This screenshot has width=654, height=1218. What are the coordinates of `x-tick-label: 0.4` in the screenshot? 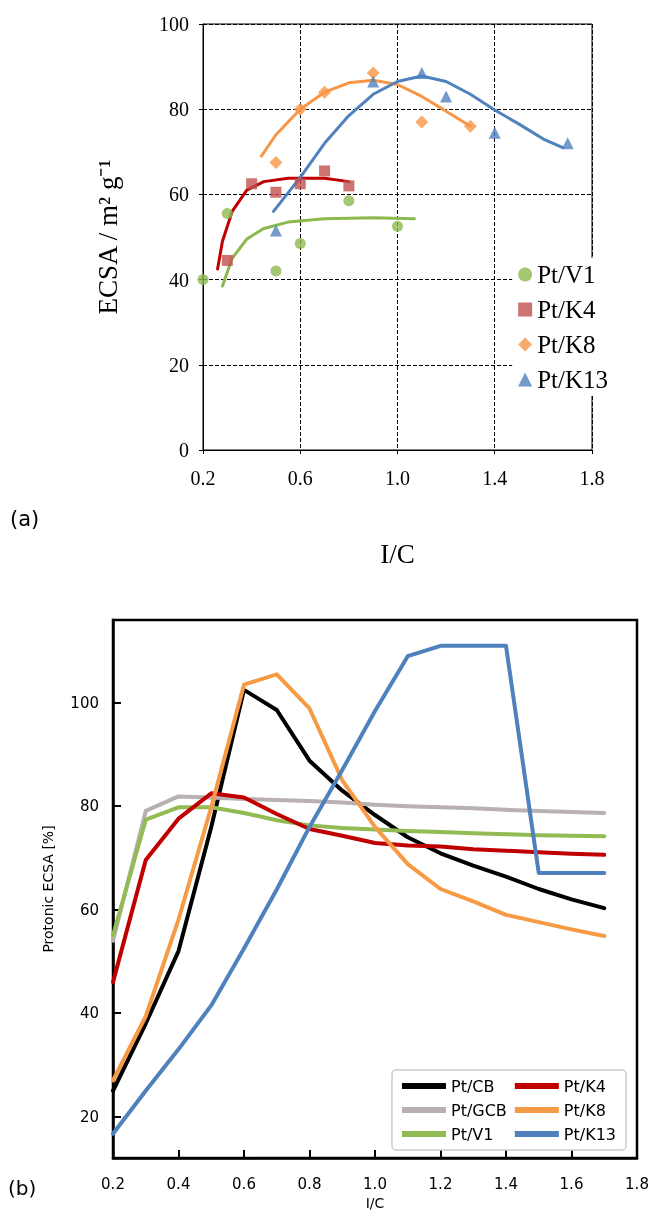 It's located at (178, 1183).